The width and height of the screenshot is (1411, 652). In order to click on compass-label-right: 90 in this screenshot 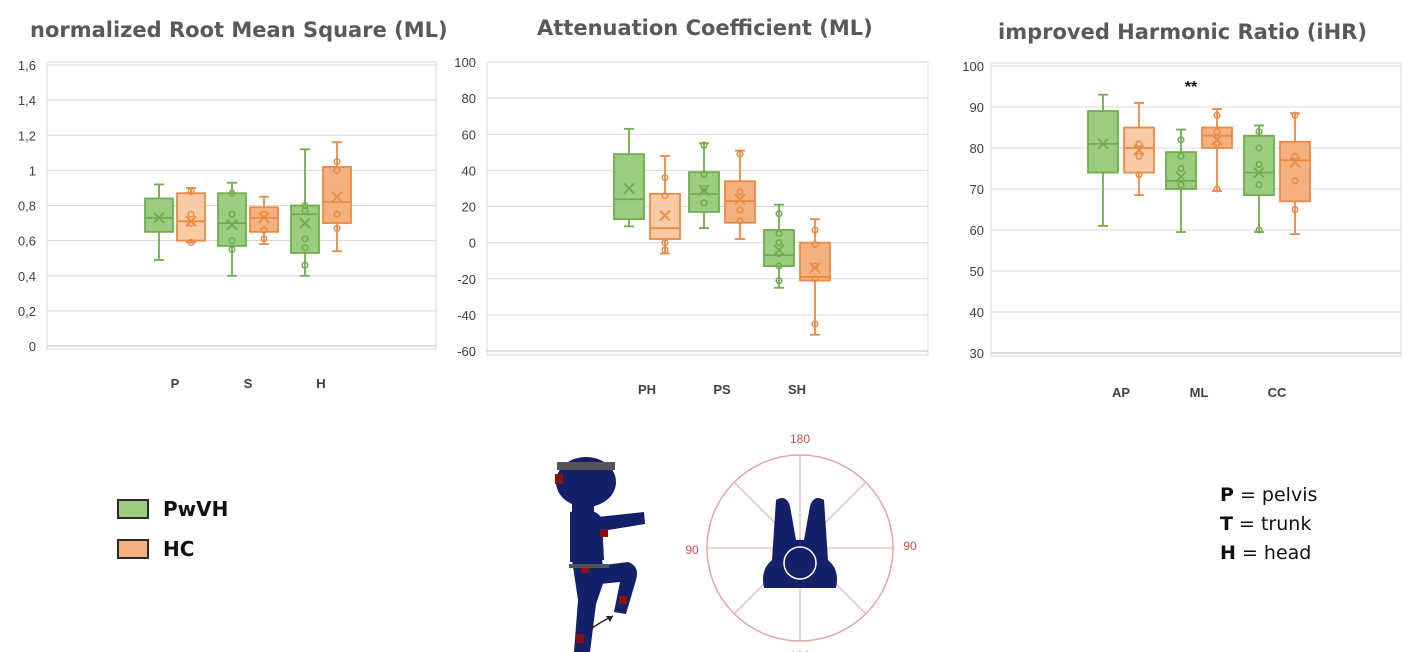, I will do `click(910, 546)`.